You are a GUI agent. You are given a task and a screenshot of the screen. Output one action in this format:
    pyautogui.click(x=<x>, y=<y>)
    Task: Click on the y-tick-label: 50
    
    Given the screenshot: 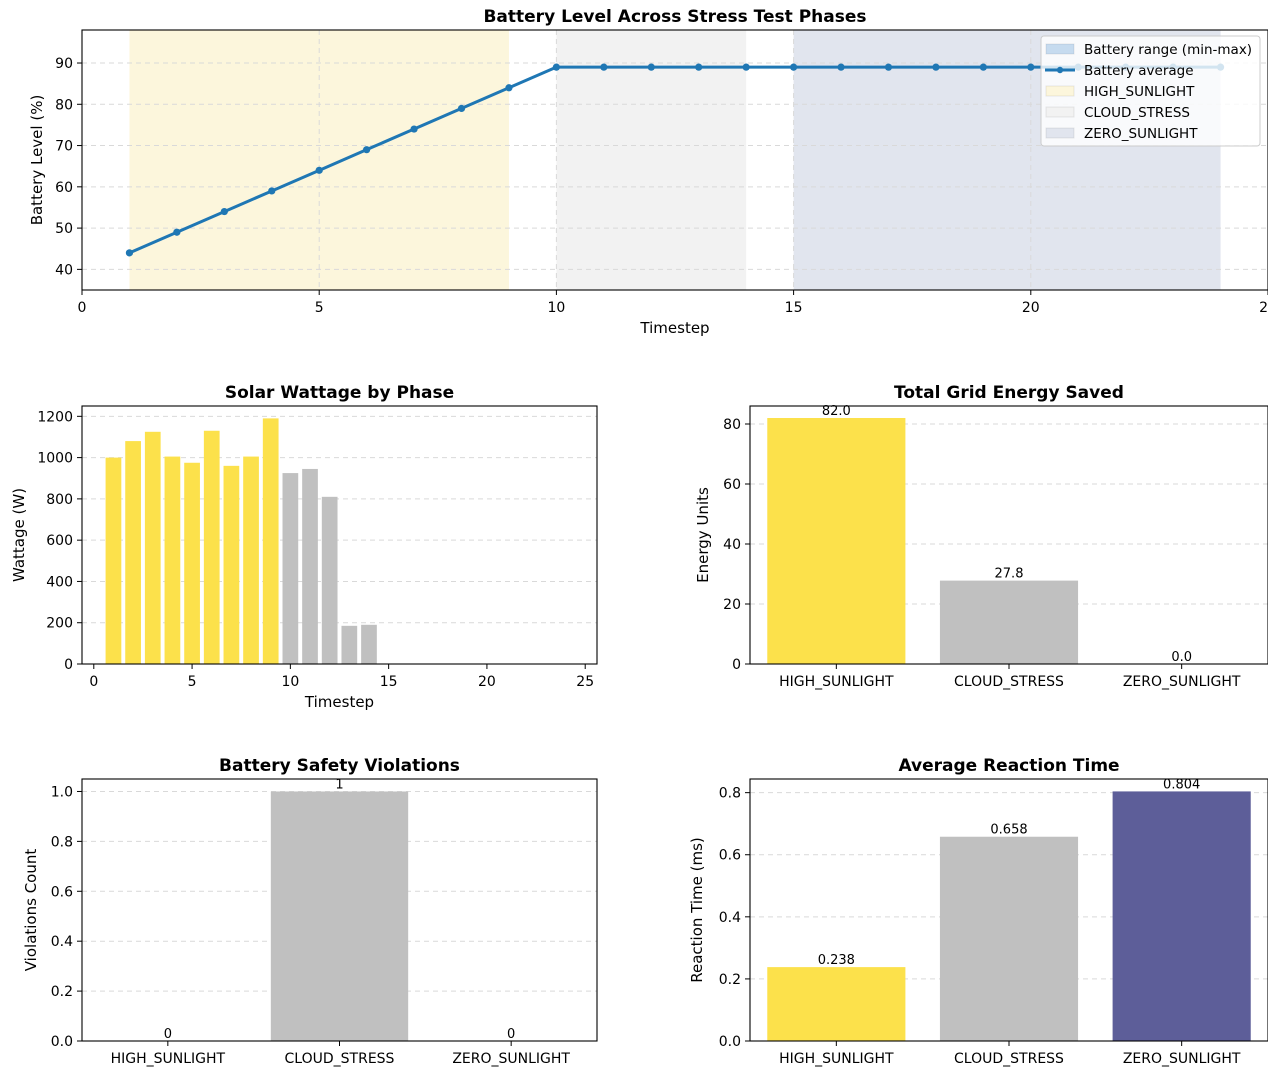 What is the action you would take?
    pyautogui.click(x=64, y=229)
    